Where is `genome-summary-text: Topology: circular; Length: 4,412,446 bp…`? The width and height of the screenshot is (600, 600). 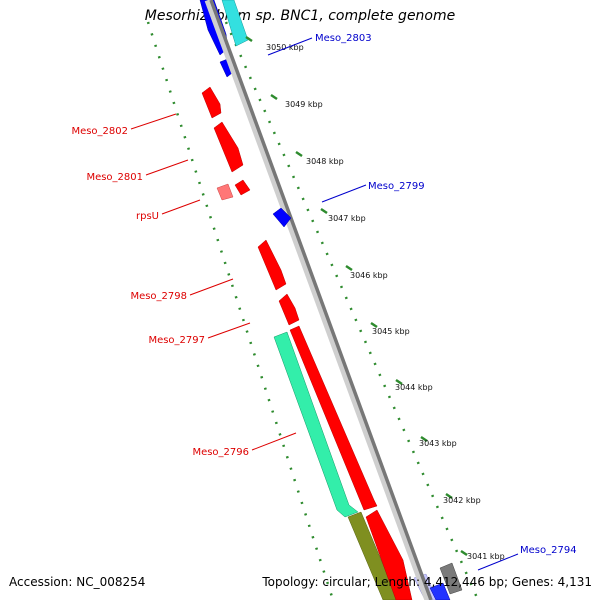 genome-summary-text: Topology: circular; Length: 4,412,446 bp… is located at coordinates (427, 582).